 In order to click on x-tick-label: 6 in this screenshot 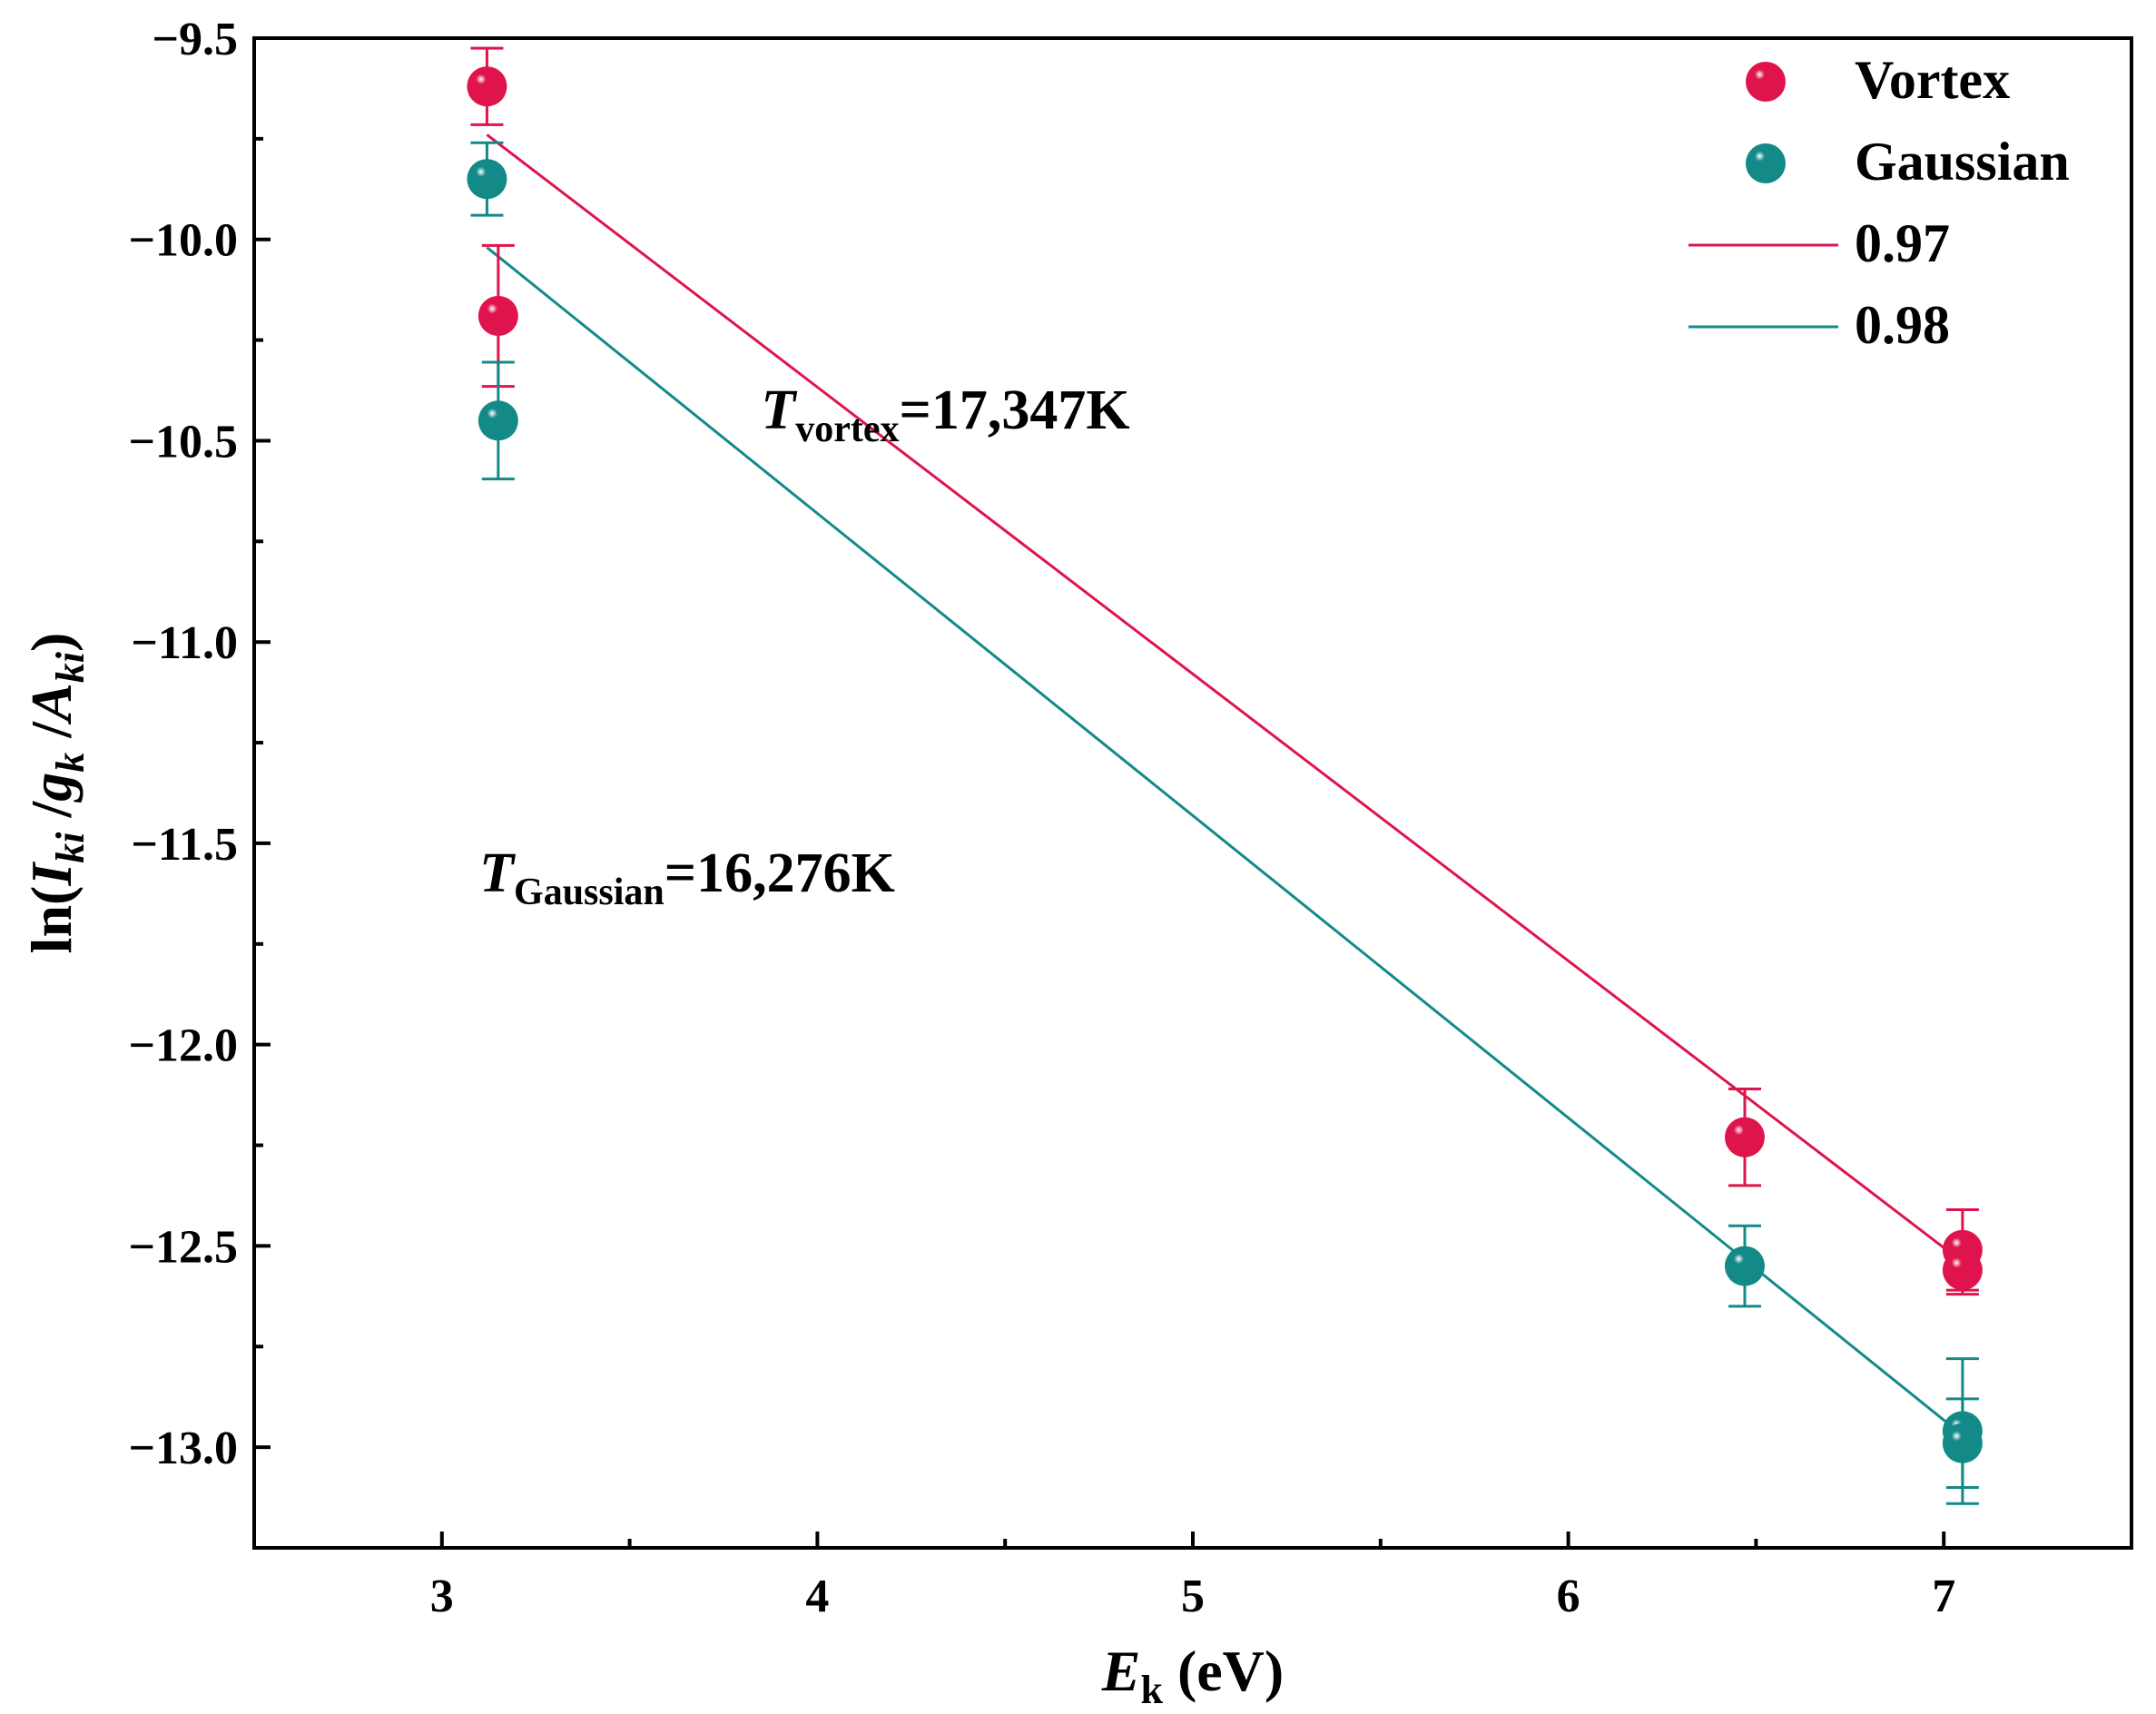, I will do `click(1568, 1596)`.